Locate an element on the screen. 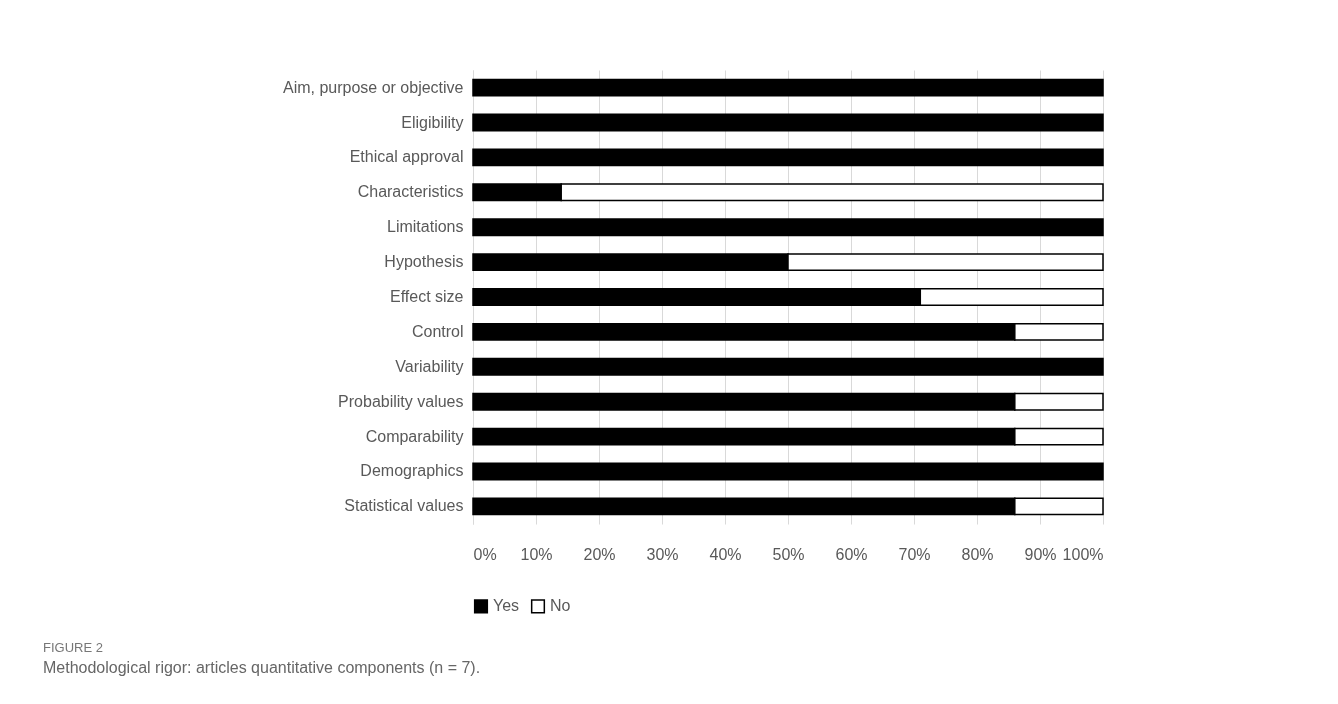  y-tick-label: Ethical approval is located at coordinates (406, 157).